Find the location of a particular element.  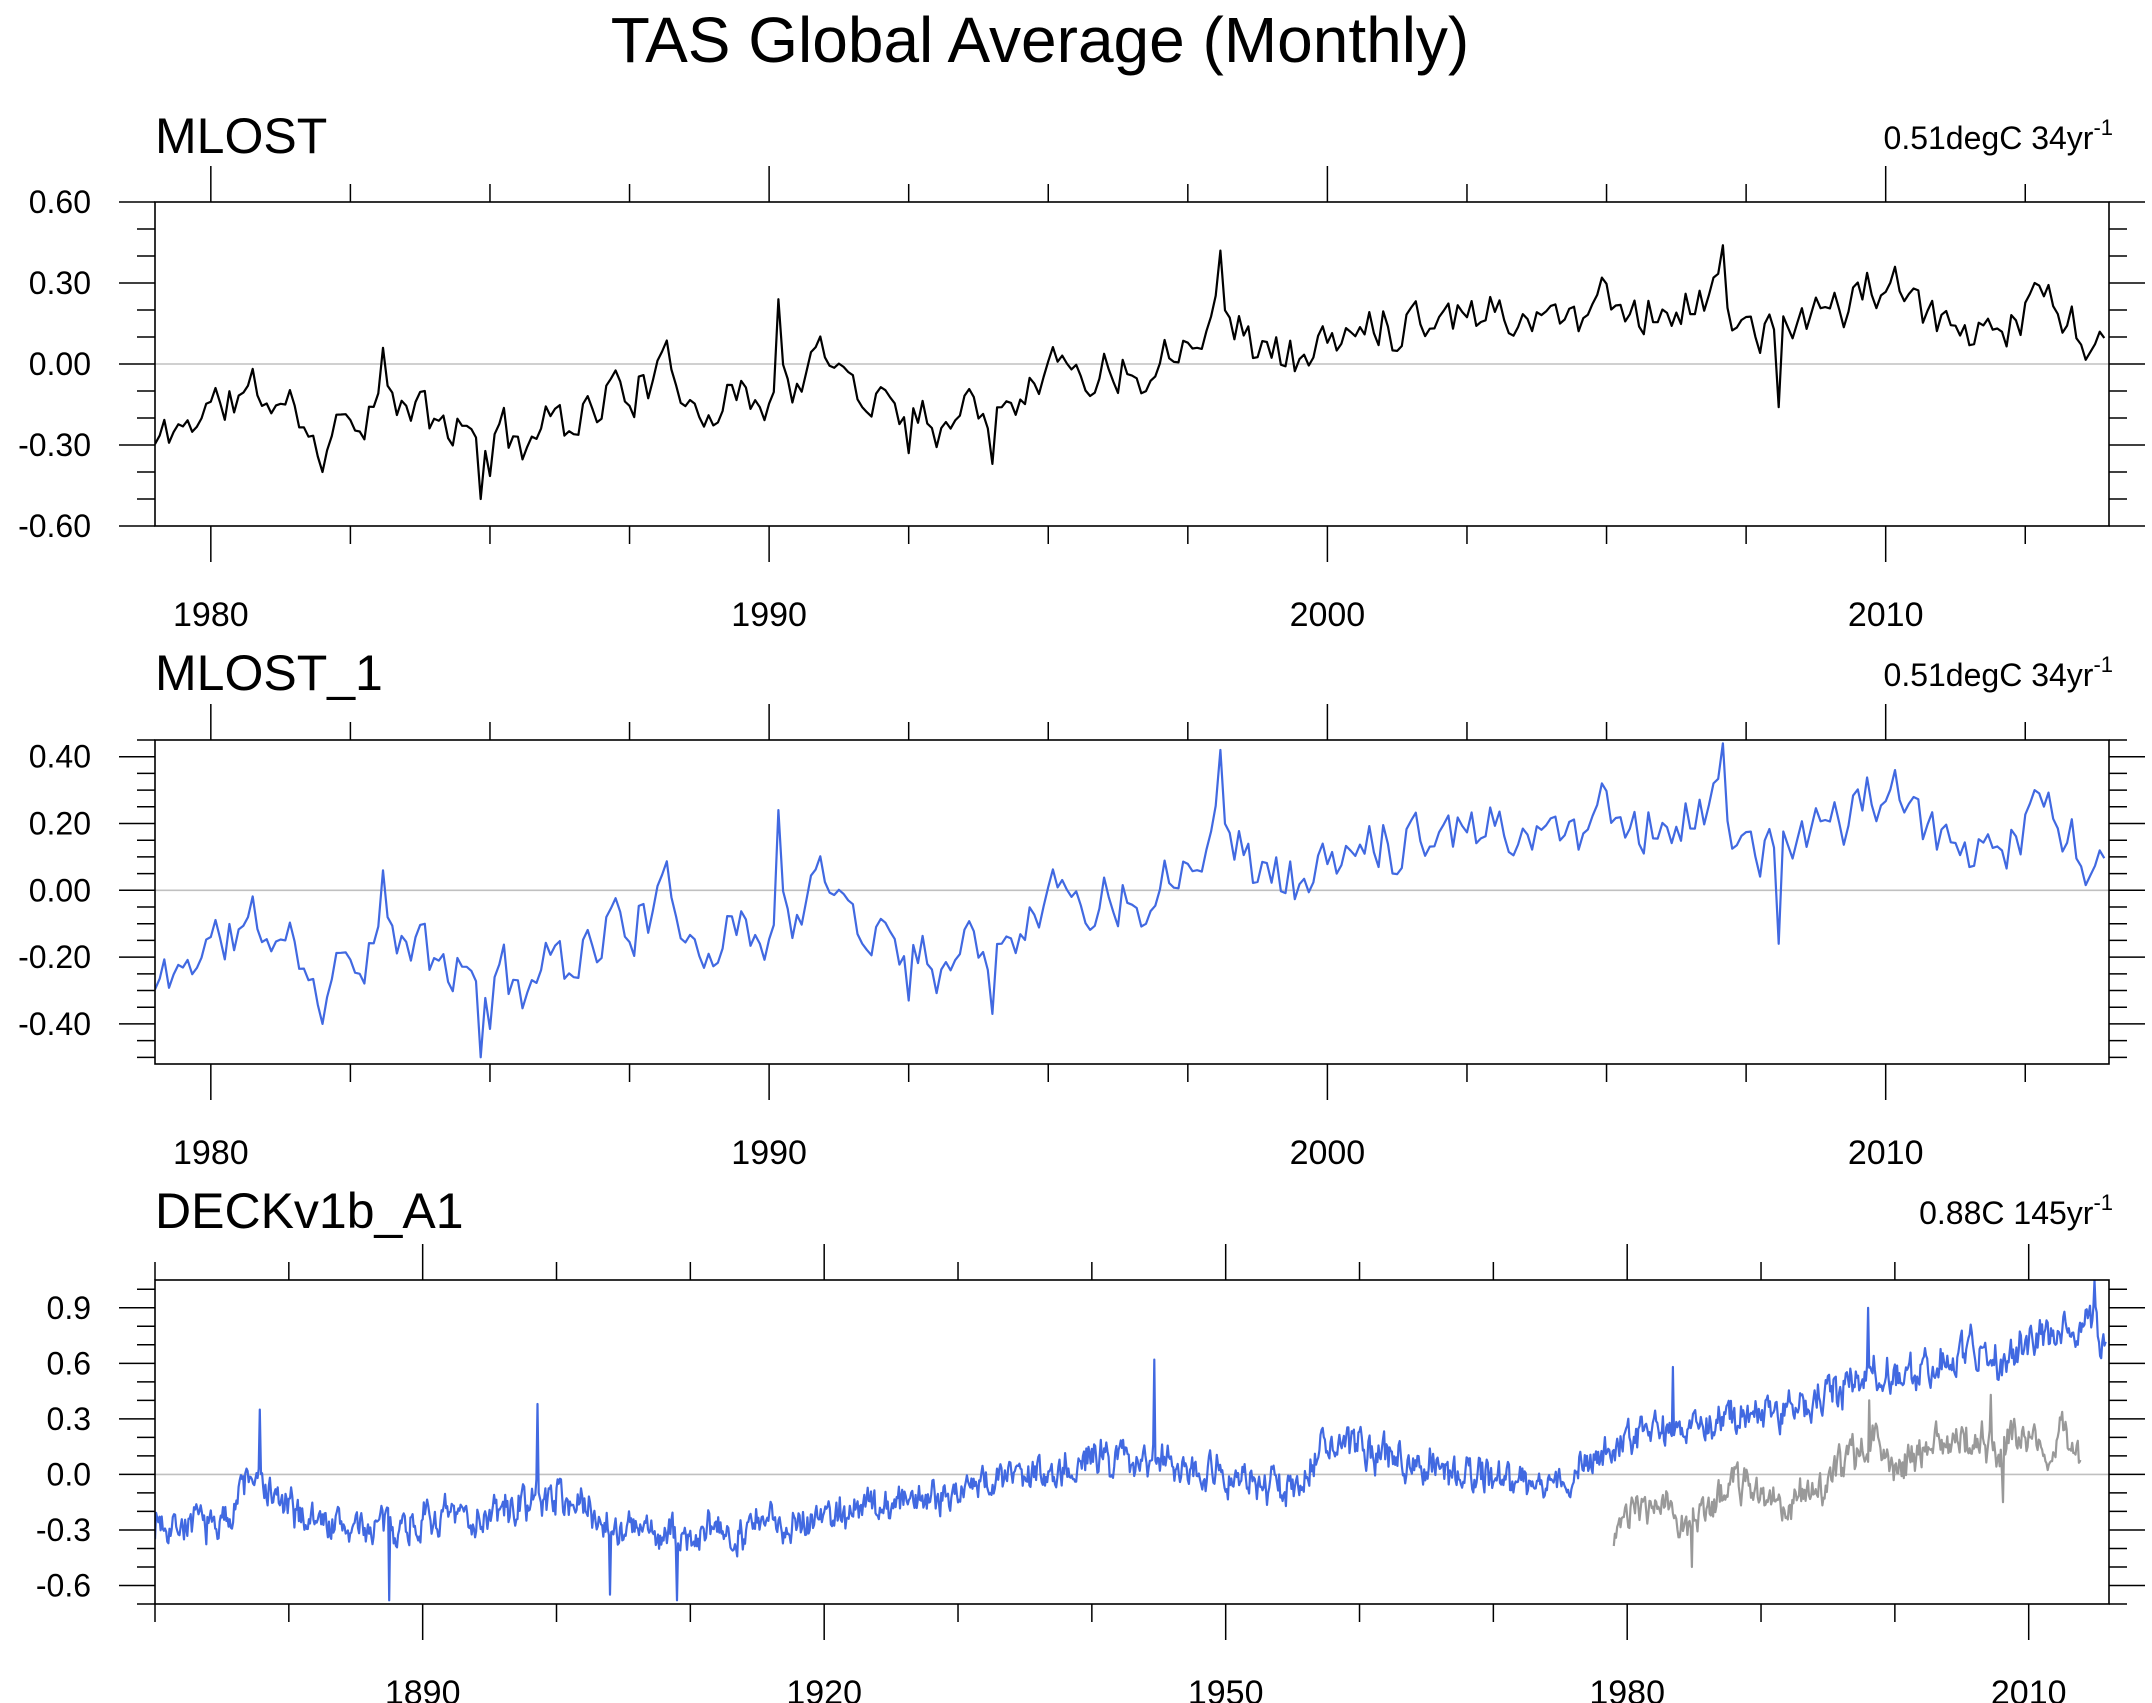

y-tick-label: -0.20 is located at coordinates (54, 957).